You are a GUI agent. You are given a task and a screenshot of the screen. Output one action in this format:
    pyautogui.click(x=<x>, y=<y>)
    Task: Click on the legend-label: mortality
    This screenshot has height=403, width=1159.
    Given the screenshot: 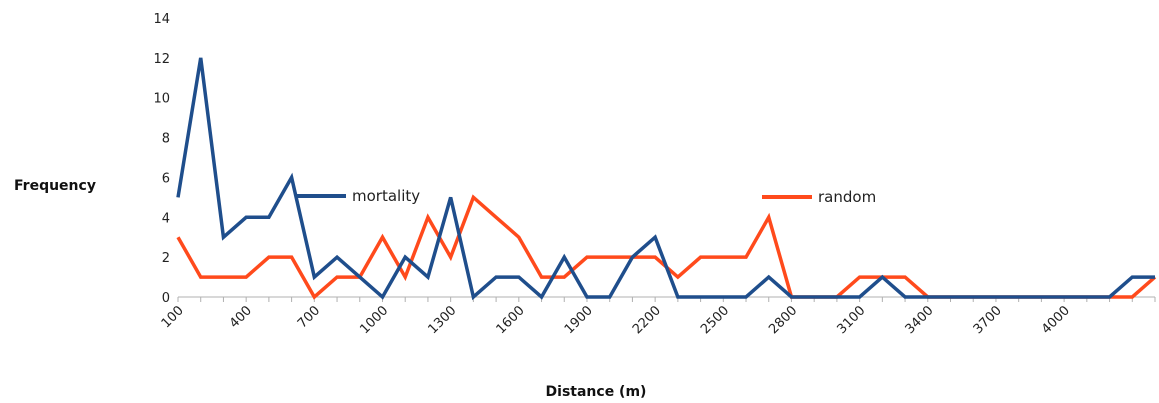 What is the action you would take?
    pyautogui.click(x=386, y=196)
    